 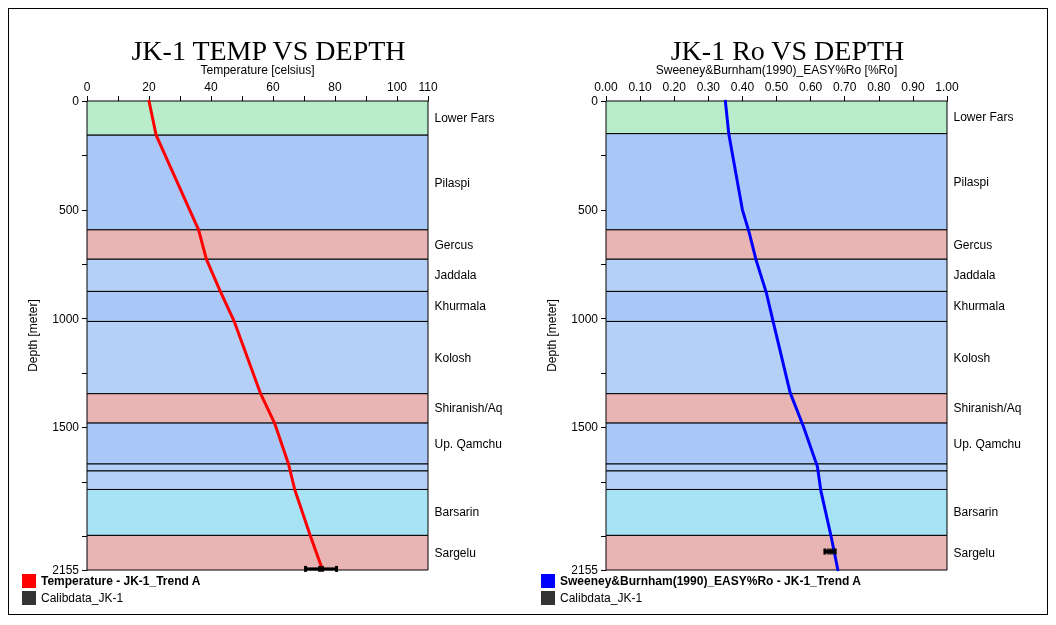 I want to click on x-tick-label: 0.20, so click(x=674, y=87).